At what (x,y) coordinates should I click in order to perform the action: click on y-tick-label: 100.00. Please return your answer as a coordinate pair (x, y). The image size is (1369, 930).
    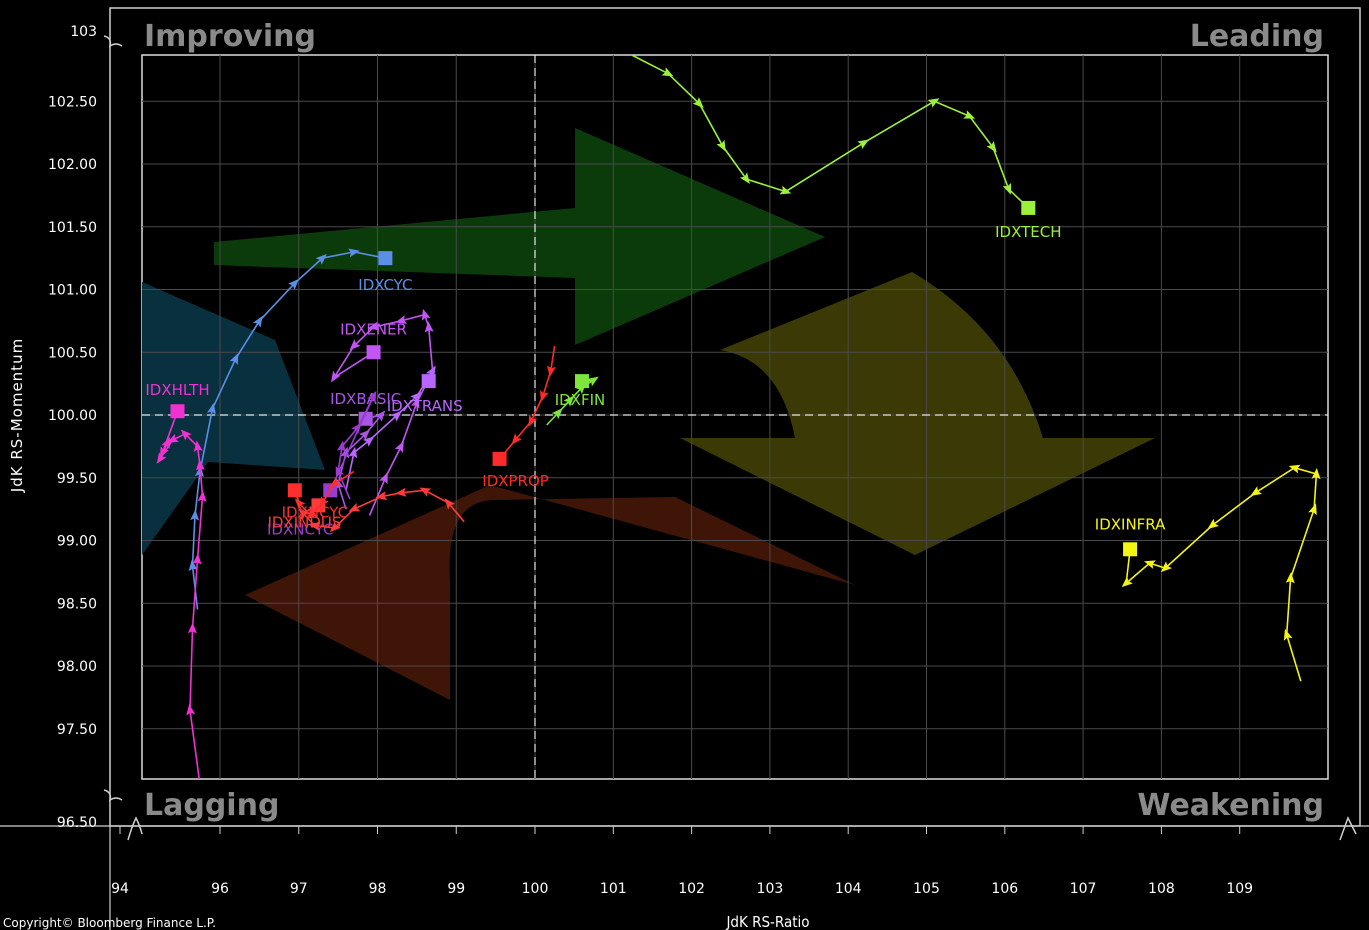
    Looking at the image, I should click on (72, 416).